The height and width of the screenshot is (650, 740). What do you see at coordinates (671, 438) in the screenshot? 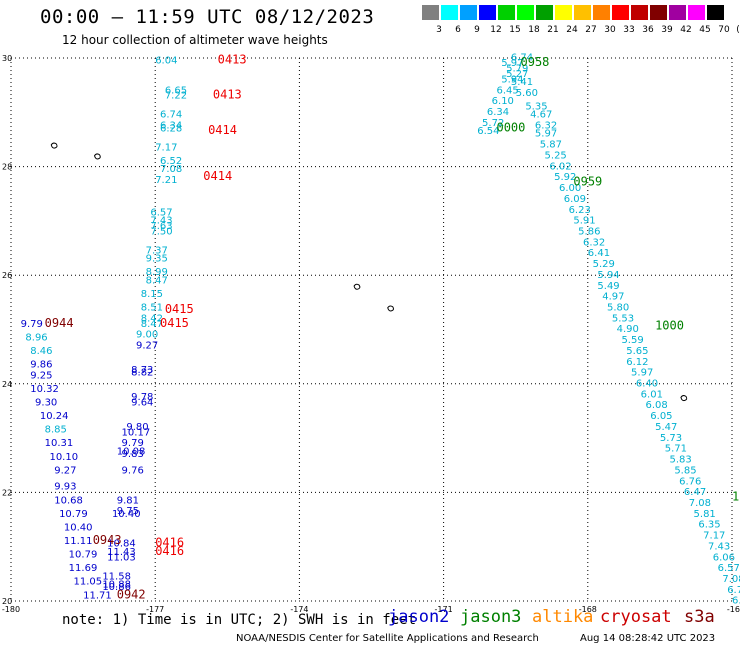
I see `wave-height-label: 5.73` at bounding box center [671, 438].